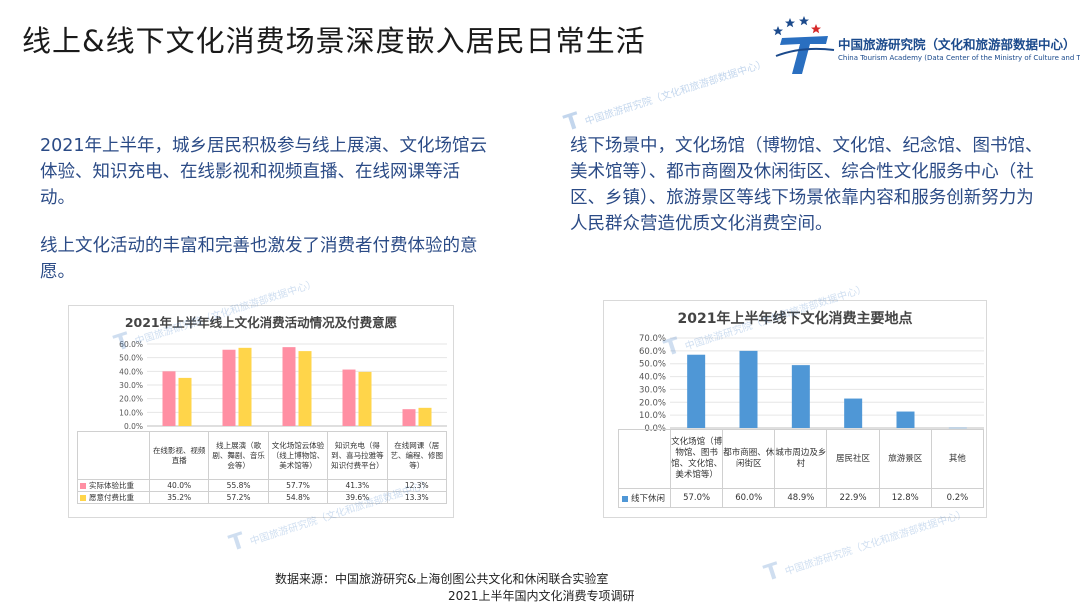  Describe the element at coordinates (133, 426) in the screenshot. I see `y-tick-label: 0.0%` at that location.